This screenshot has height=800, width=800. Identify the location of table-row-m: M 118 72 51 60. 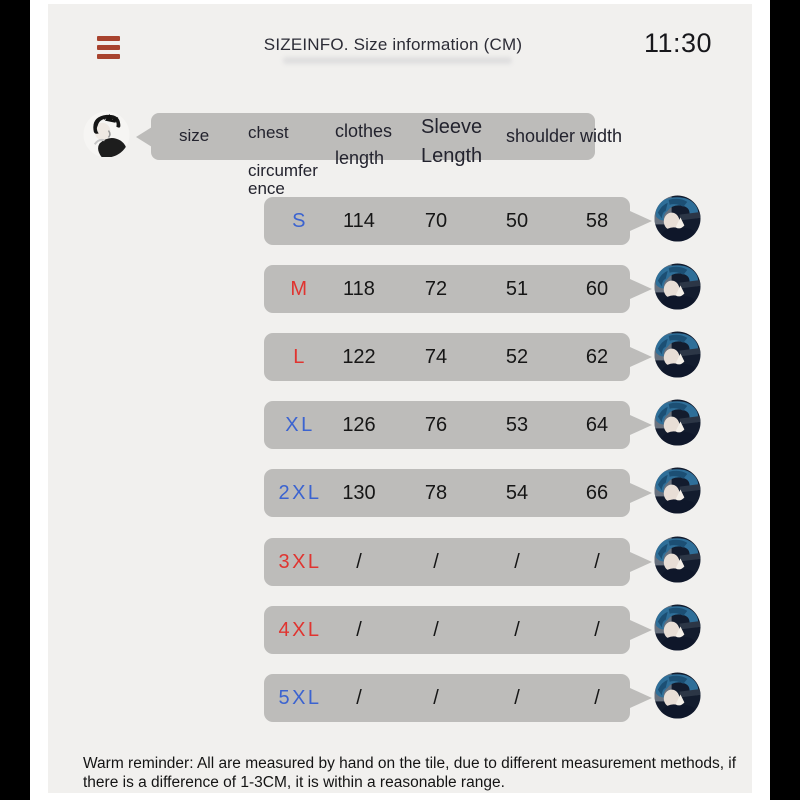
(400, 290).